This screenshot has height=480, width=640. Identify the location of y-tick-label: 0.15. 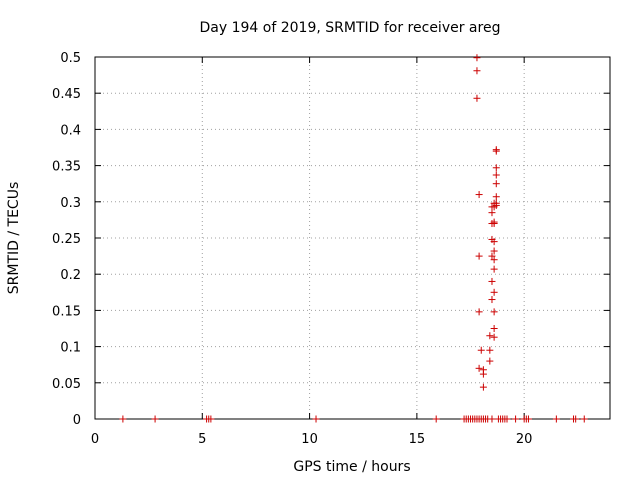
(66, 311).